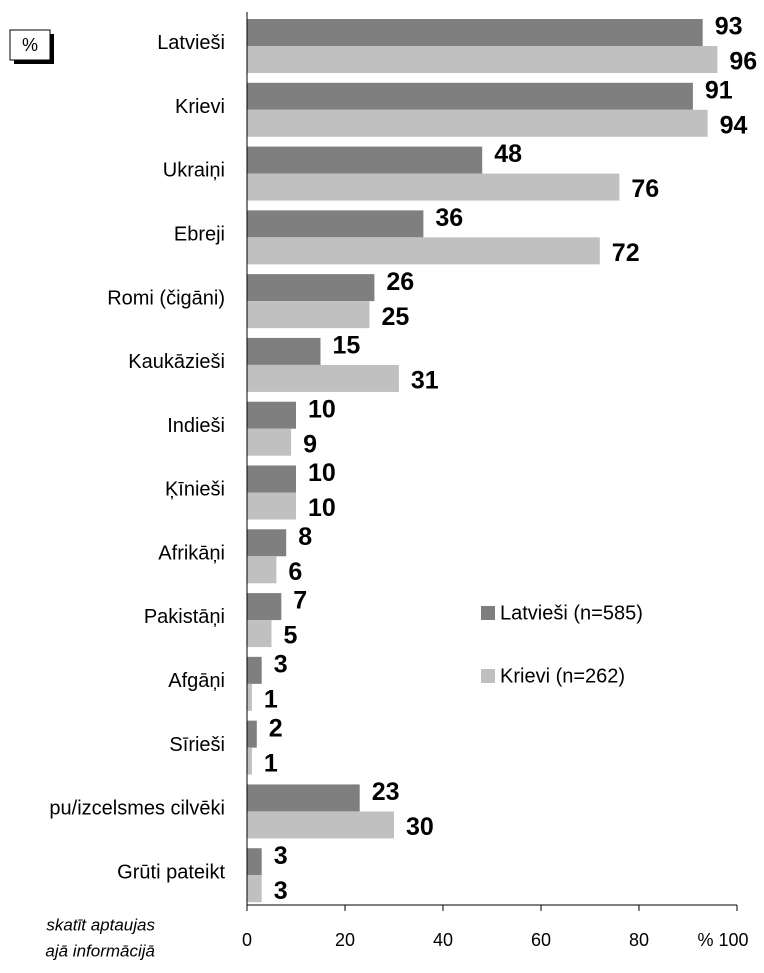 This screenshot has height=973, width=764. Describe the element at coordinates (347, 346) in the screenshot. I see `value-label: 15` at that location.